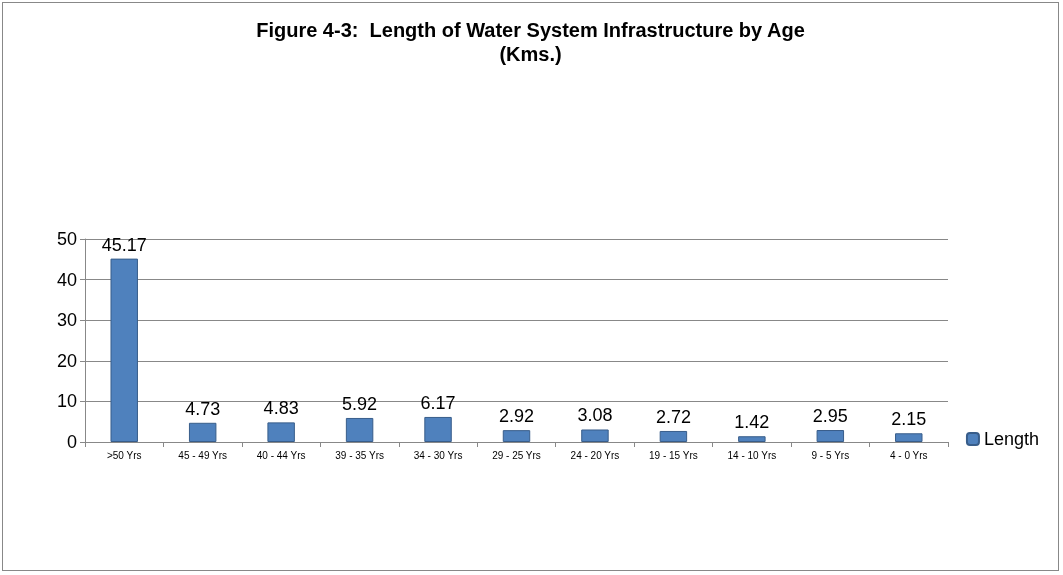  What do you see at coordinates (595, 455) in the screenshot?
I see `x-tick-label: 24 - 20 Yrs` at bounding box center [595, 455].